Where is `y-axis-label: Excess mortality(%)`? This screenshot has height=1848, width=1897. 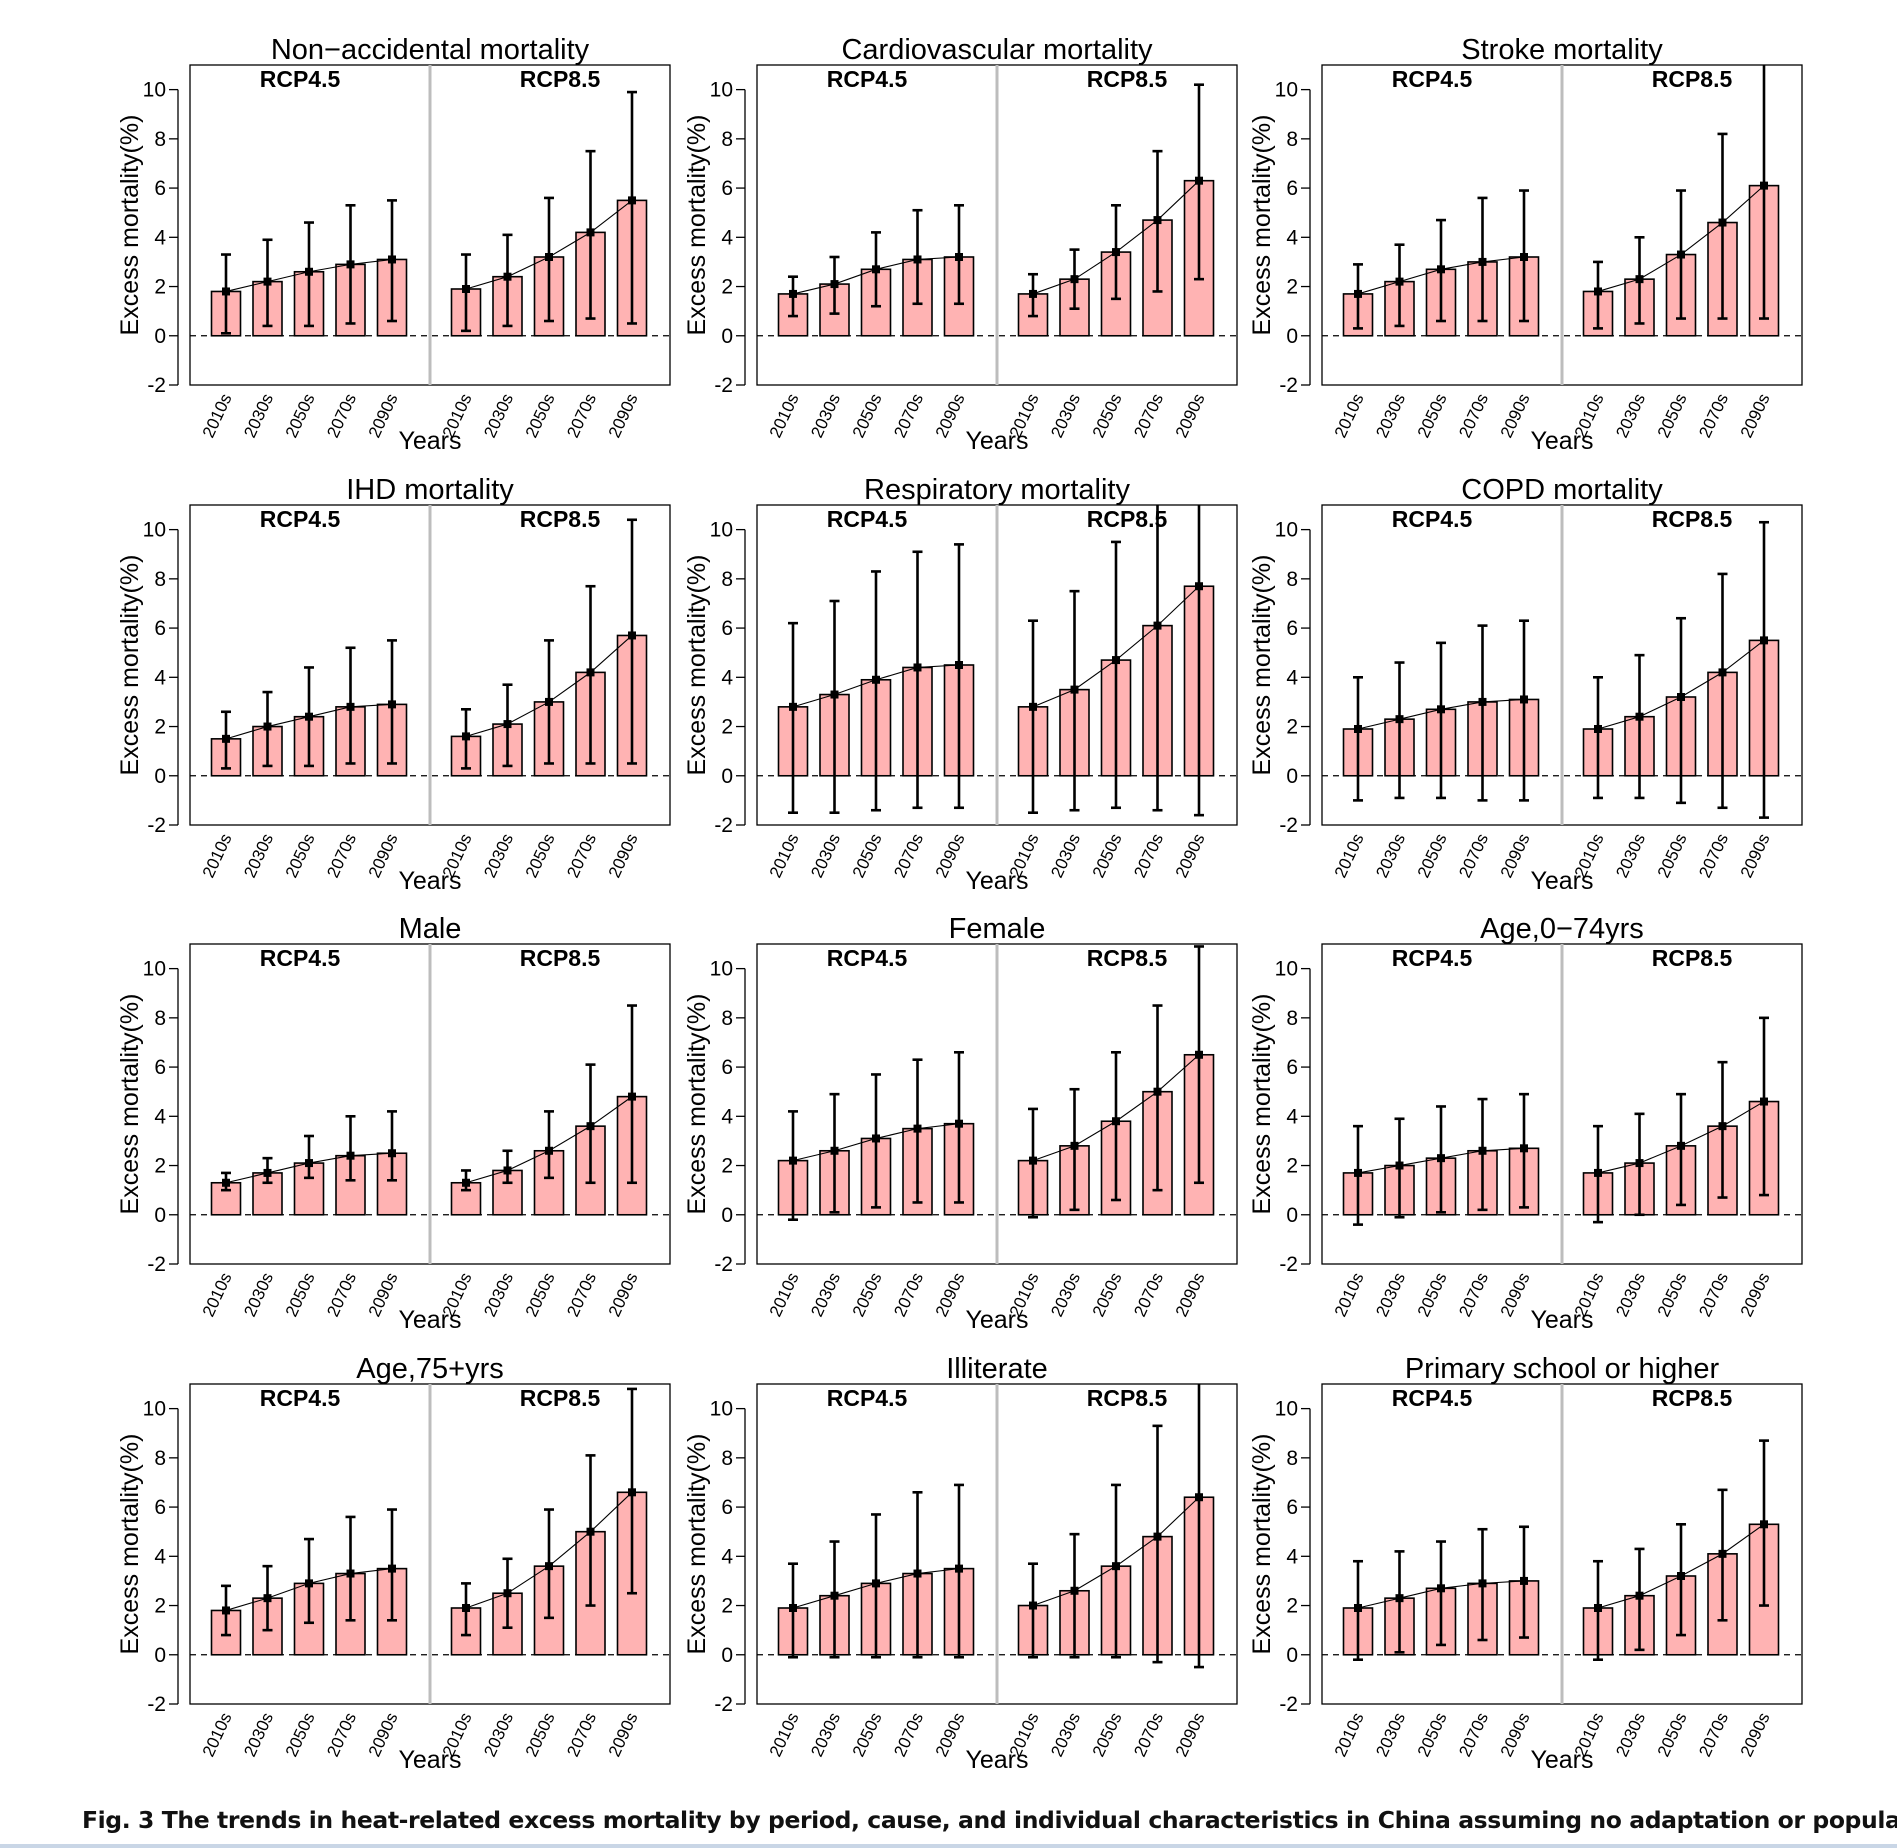 y-axis-label: Excess mortality(%) is located at coordinates (1262, 225).